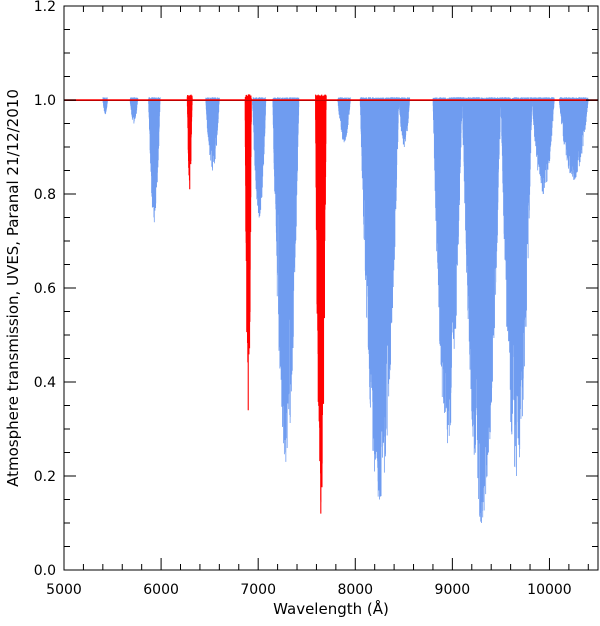  Describe the element at coordinates (453, 590) in the screenshot. I see `x-tick-label: 9000` at that location.